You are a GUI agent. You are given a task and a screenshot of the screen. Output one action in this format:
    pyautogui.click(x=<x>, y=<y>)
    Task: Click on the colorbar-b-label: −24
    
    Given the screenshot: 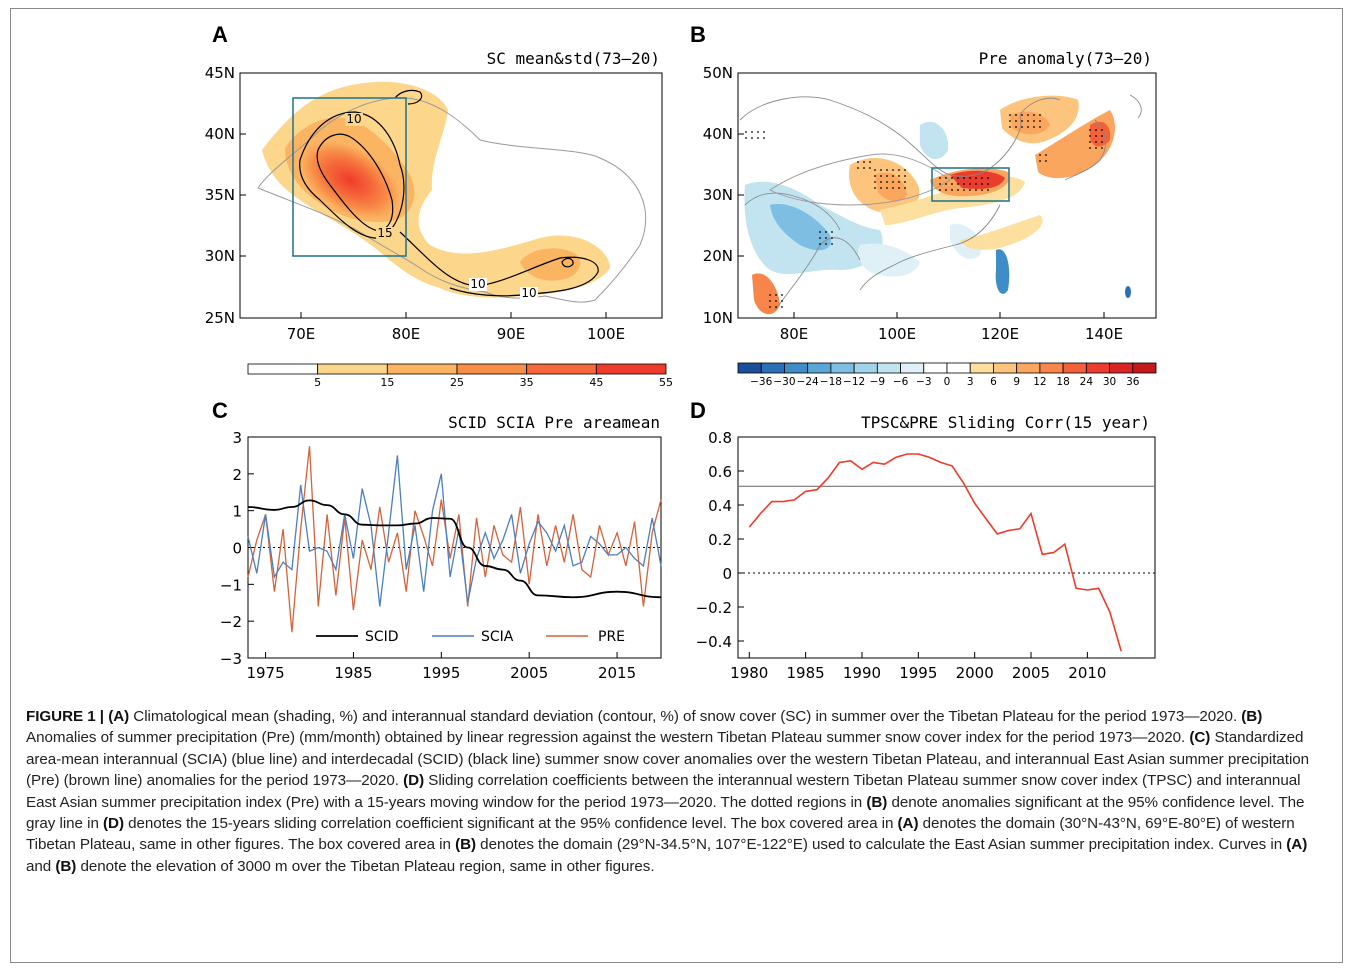 What is the action you would take?
    pyautogui.click(x=808, y=382)
    